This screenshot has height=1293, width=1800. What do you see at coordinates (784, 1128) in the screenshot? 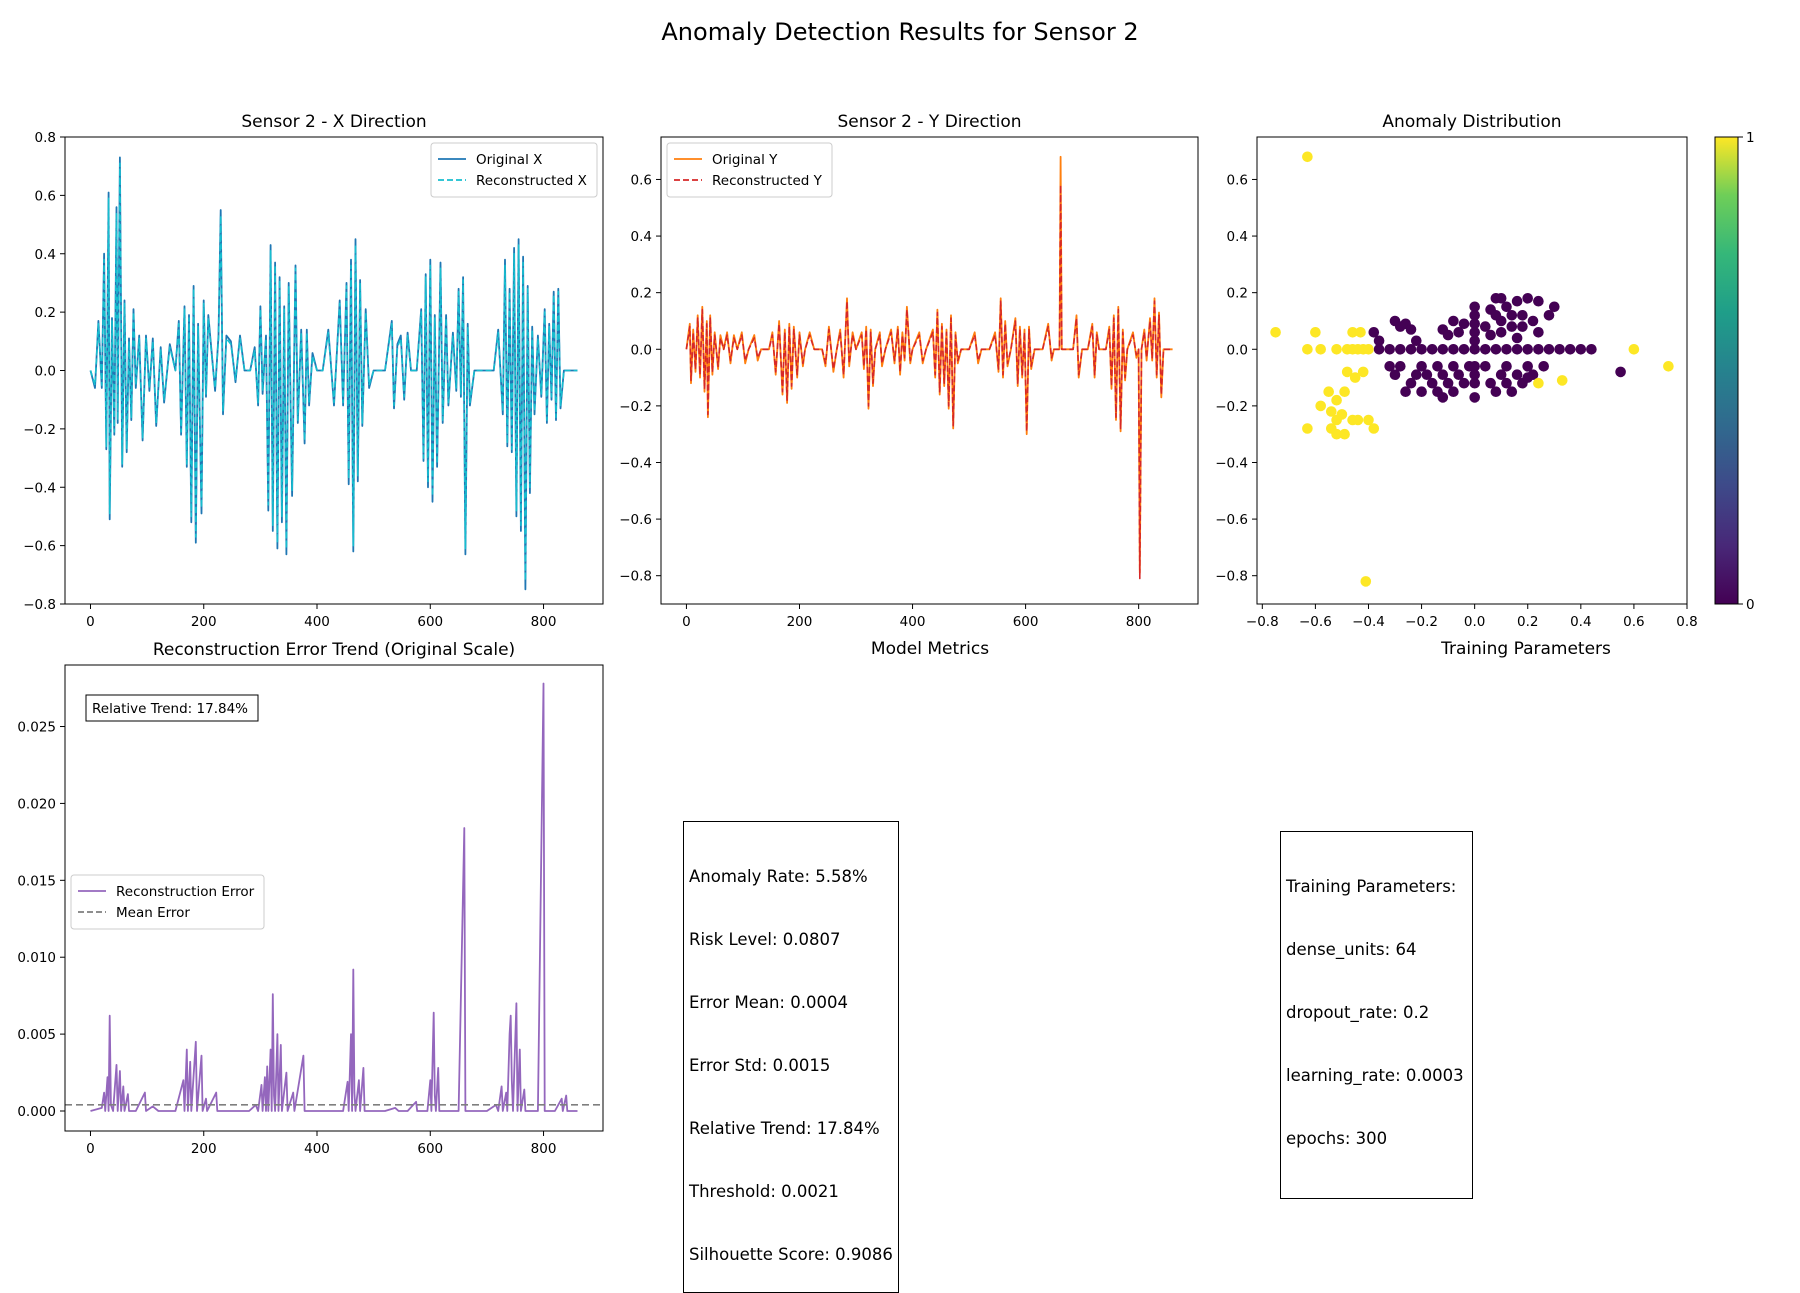
I see `metric-relative-trend: Relative Trend: 17.84%` at bounding box center [784, 1128].